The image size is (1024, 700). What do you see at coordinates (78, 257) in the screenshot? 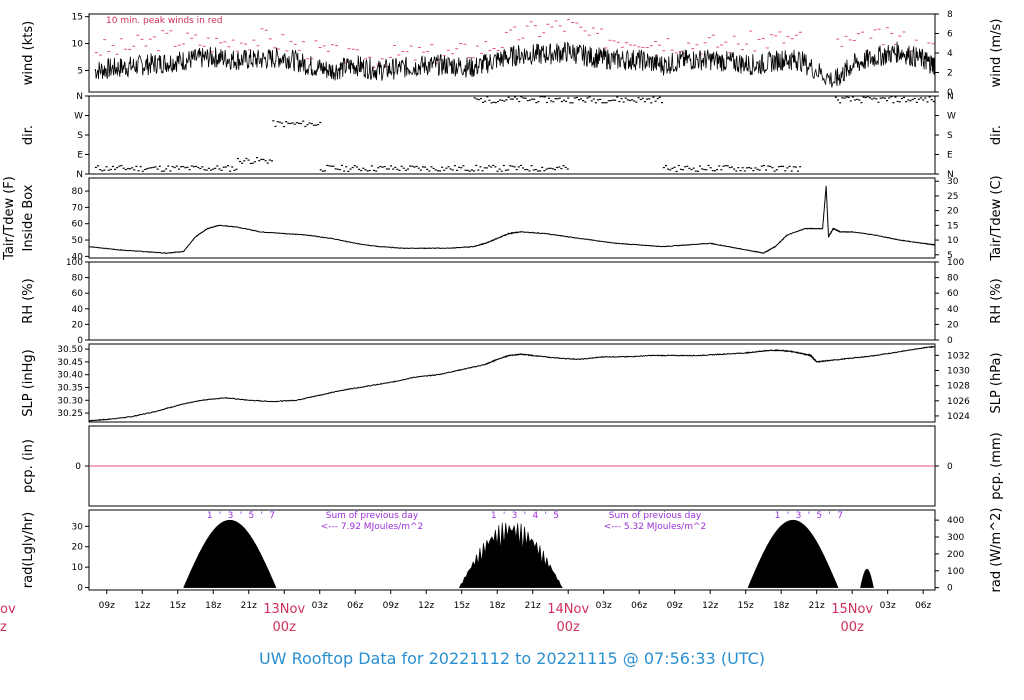
I see `temp-left-tick-label: 40` at bounding box center [78, 257].